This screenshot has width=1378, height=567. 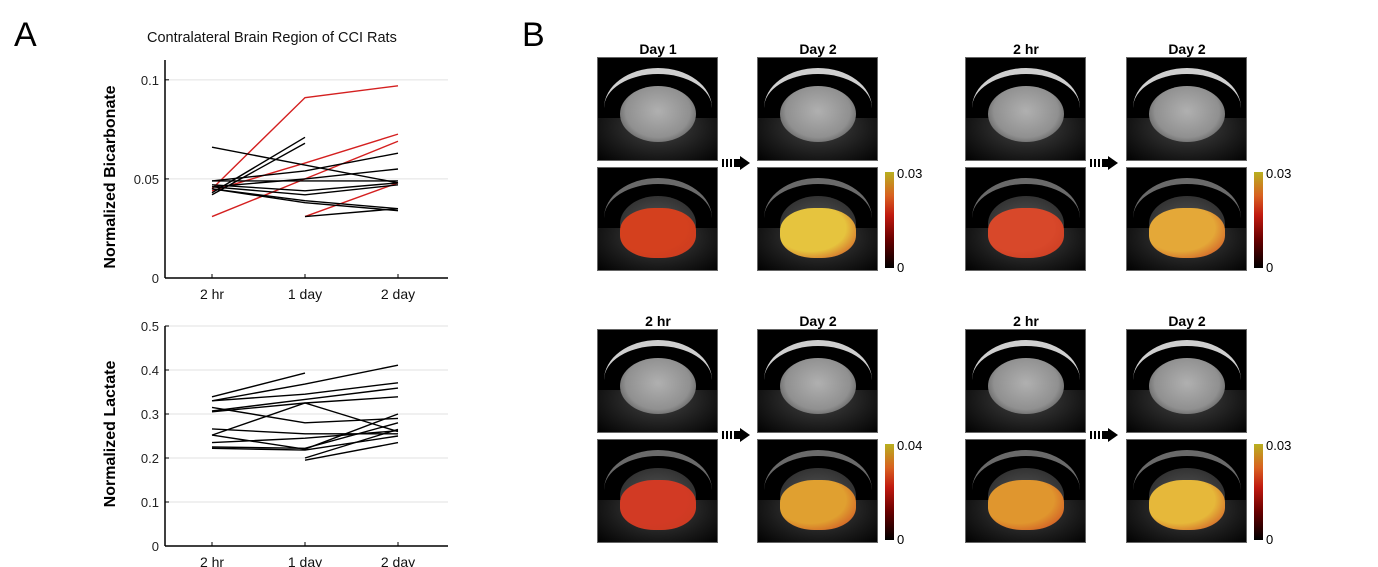 What do you see at coordinates (150, 326) in the screenshot?
I see `y-tick-label: 0.5` at bounding box center [150, 326].